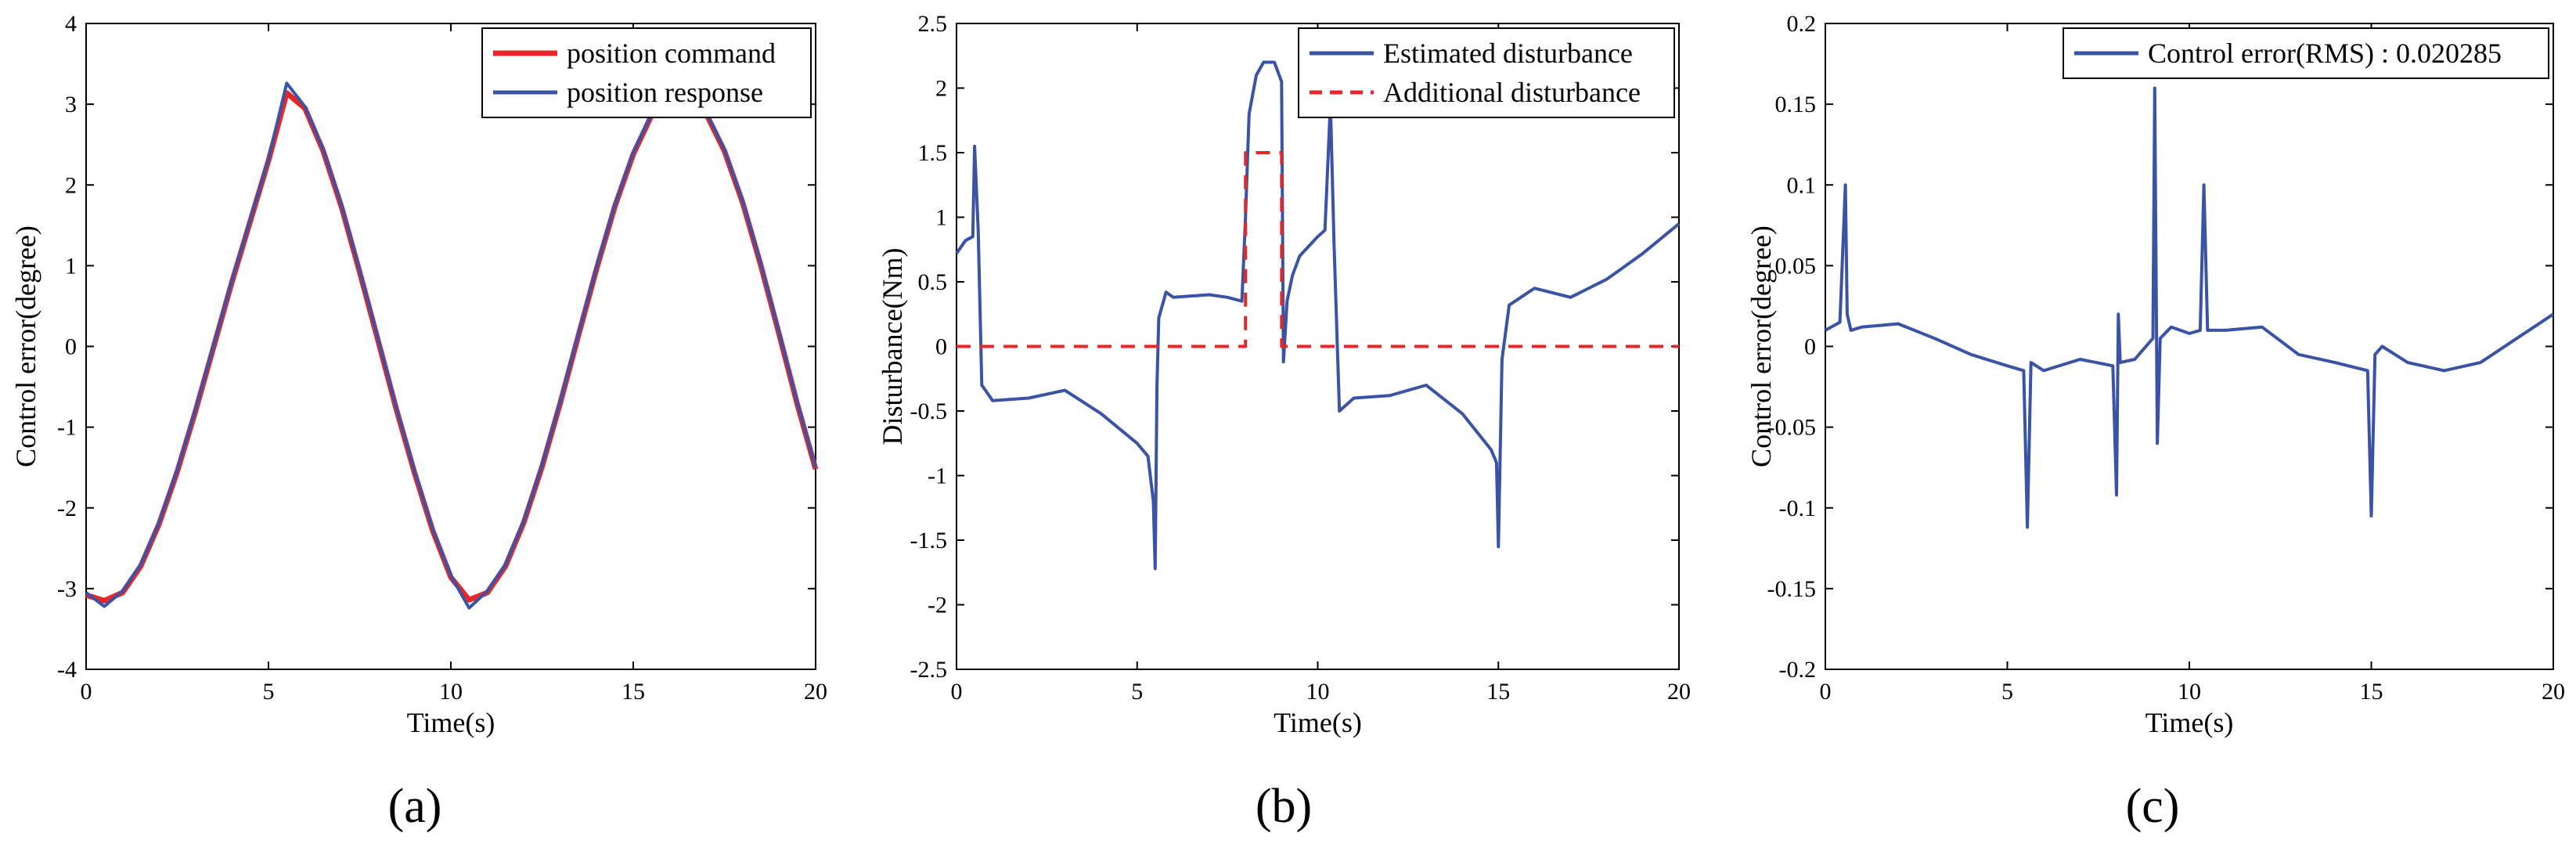 The width and height of the screenshot is (2576, 858). Describe the element at coordinates (1798, 508) in the screenshot. I see `y-tick-label: -0.1` at that location.